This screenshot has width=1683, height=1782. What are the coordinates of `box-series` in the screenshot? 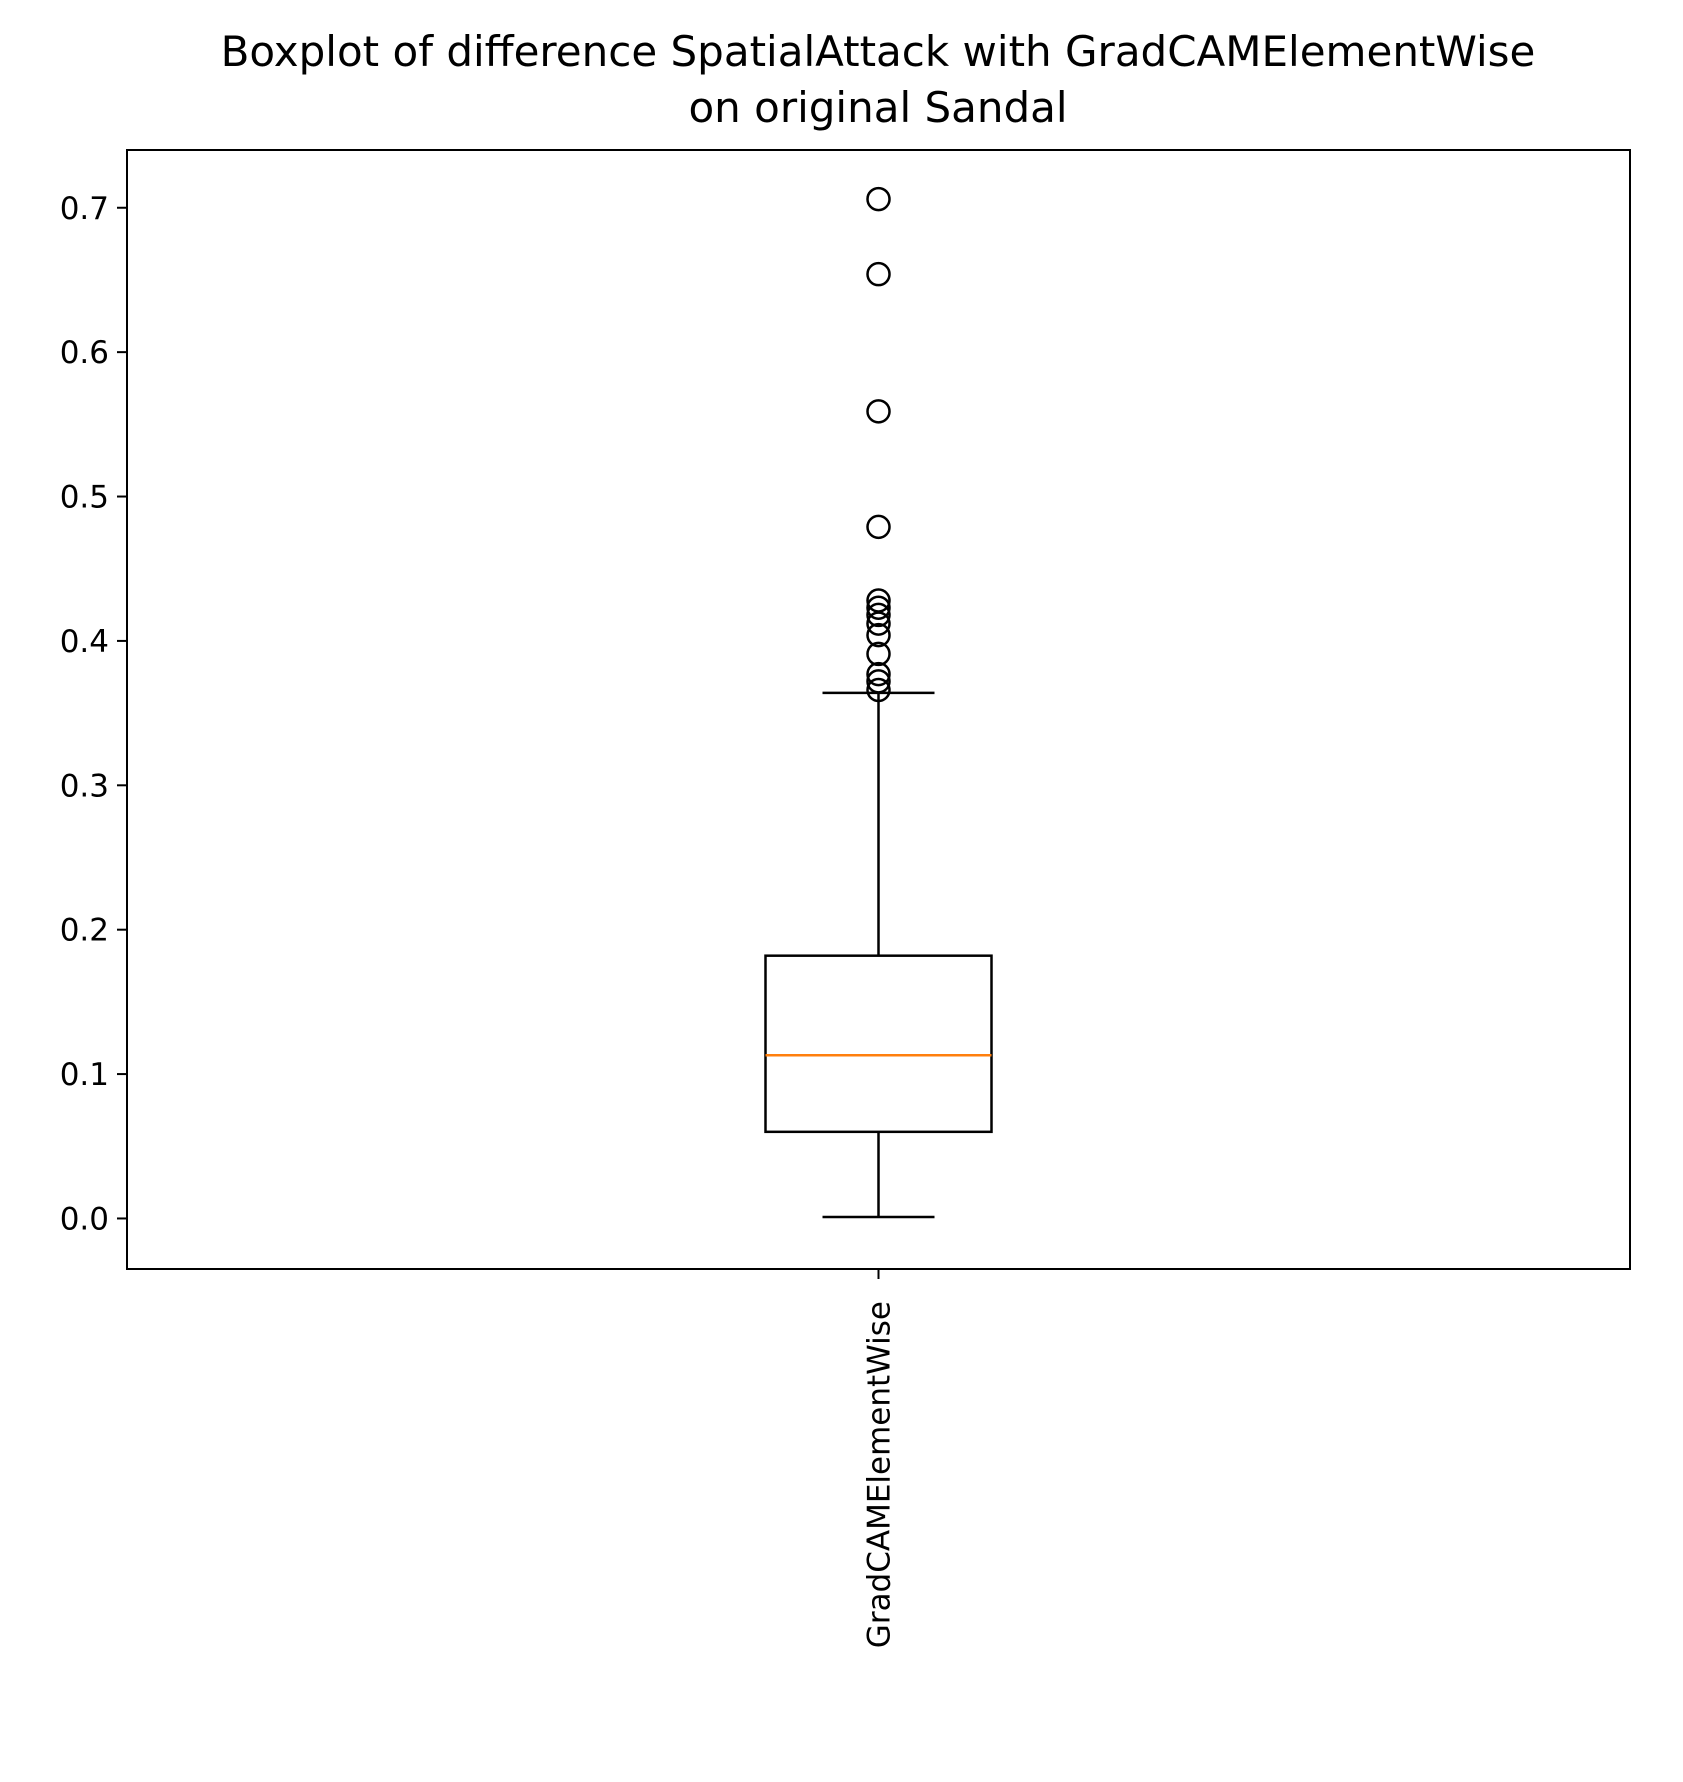 It's located at (878, 702).